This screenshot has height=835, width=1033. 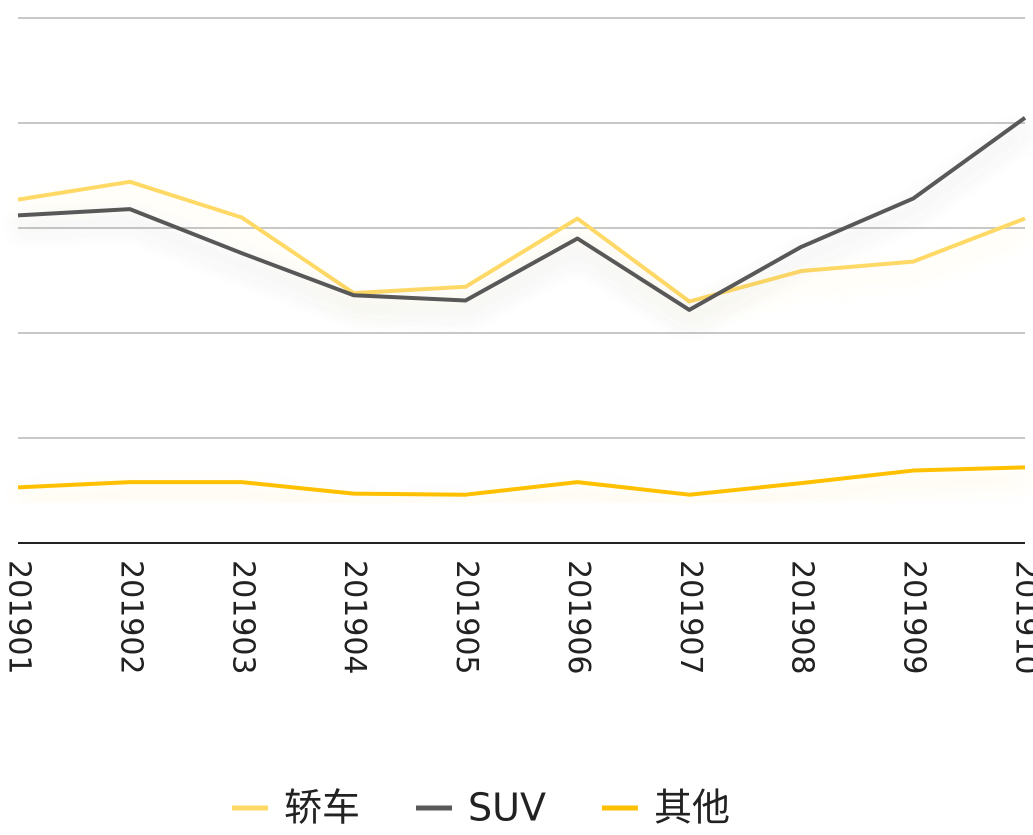 I want to click on x-tick-label: 201906, so click(x=578, y=617).